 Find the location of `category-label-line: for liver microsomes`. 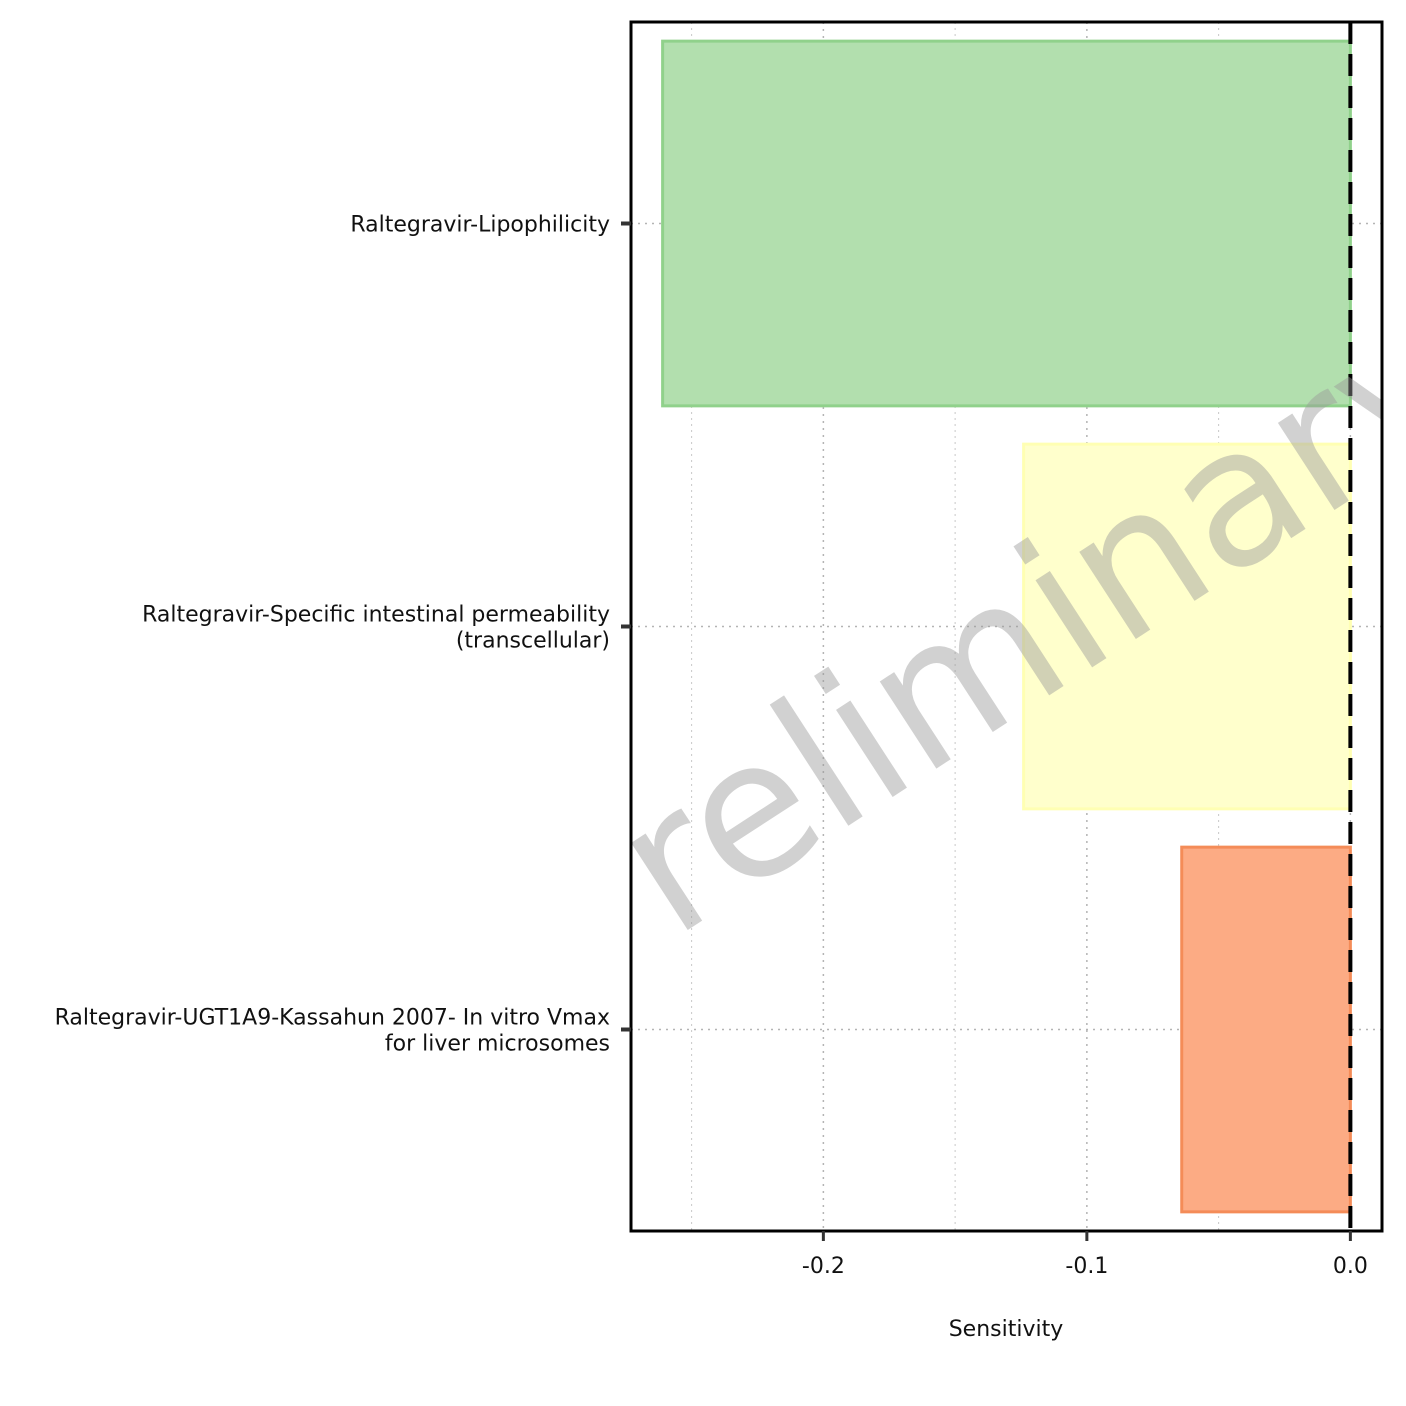

category-label-line: for liver microsomes is located at coordinates (497, 1044).